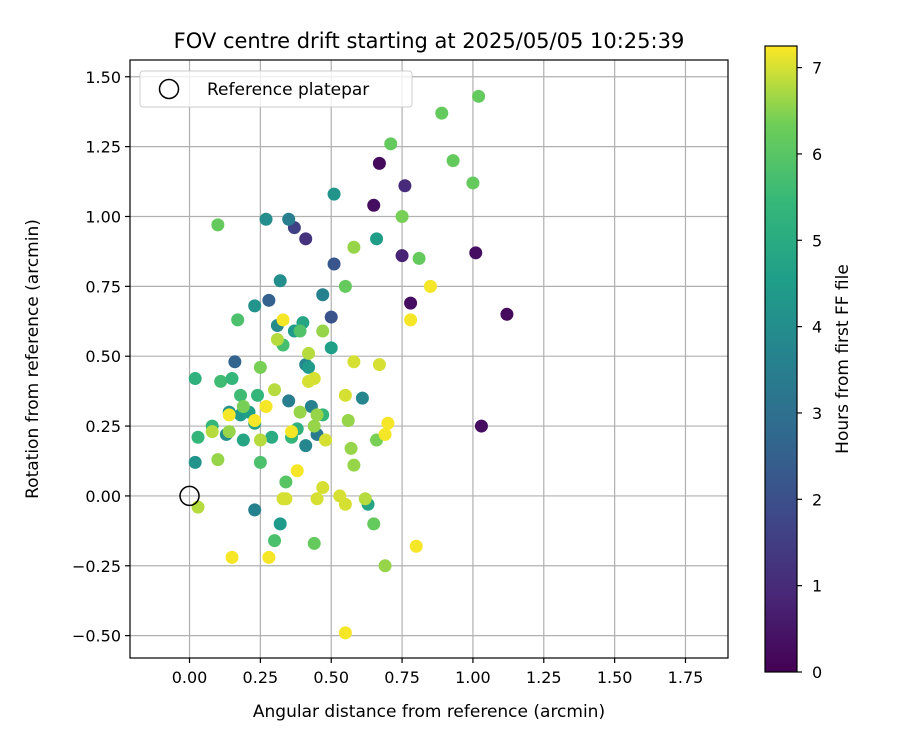 This screenshot has height=750, width=900. What do you see at coordinates (103, 147) in the screenshot?
I see `y-tick-label: 1.25` at bounding box center [103, 147].